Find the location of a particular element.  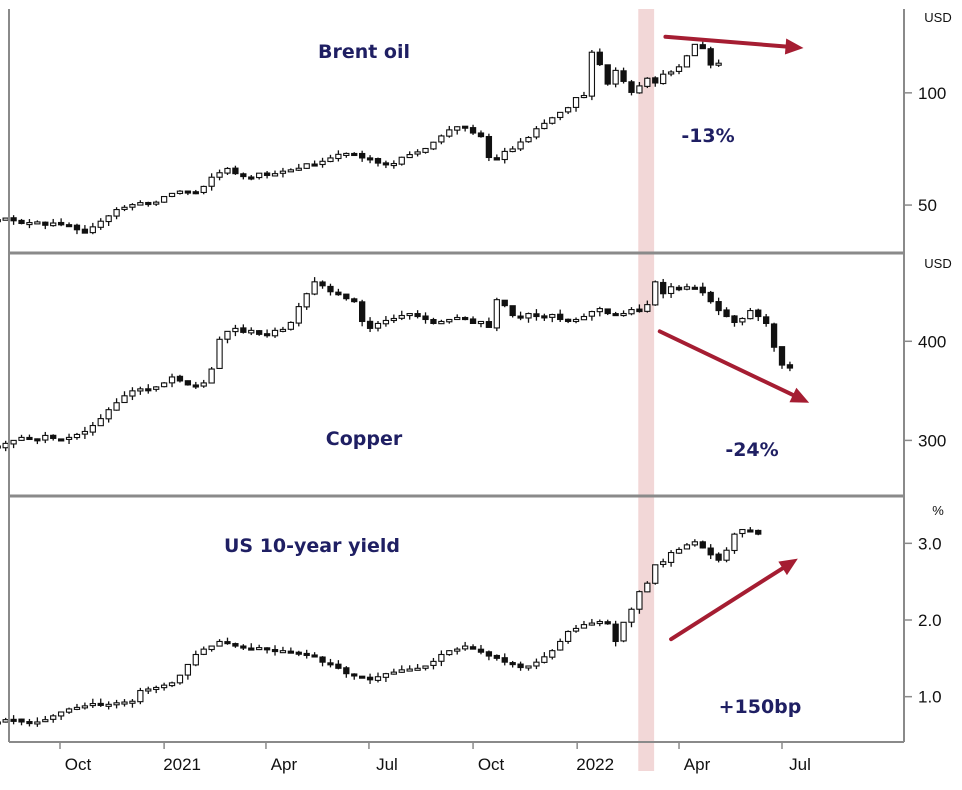

invasion-highlight-band is located at coordinates (646, 390).